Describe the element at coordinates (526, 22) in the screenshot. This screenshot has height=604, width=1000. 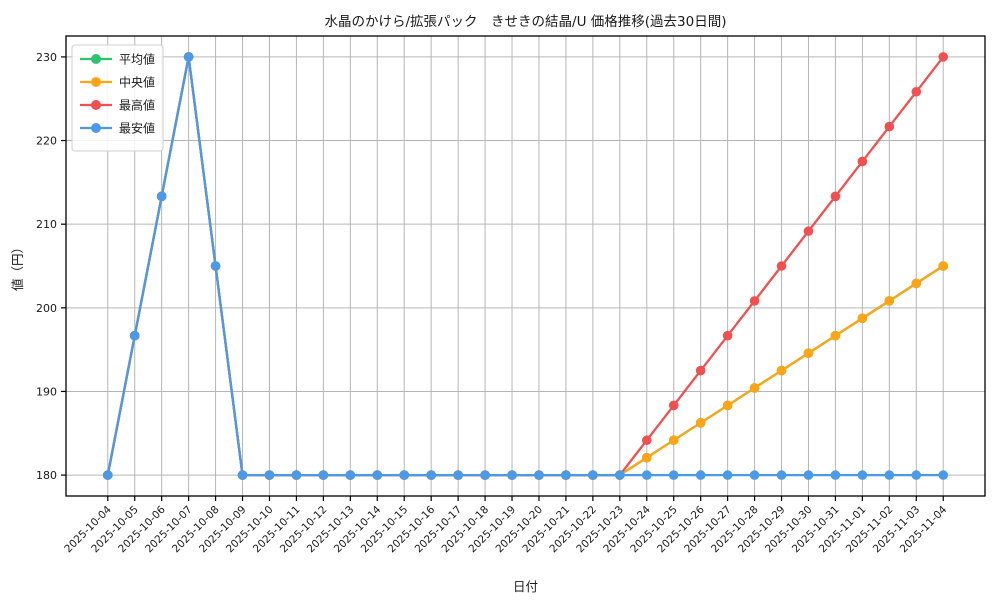
I see `chart-title: 水晶のかけら/拡張パック きせきの結晶/U 価格推移(過去30日間)` at that location.